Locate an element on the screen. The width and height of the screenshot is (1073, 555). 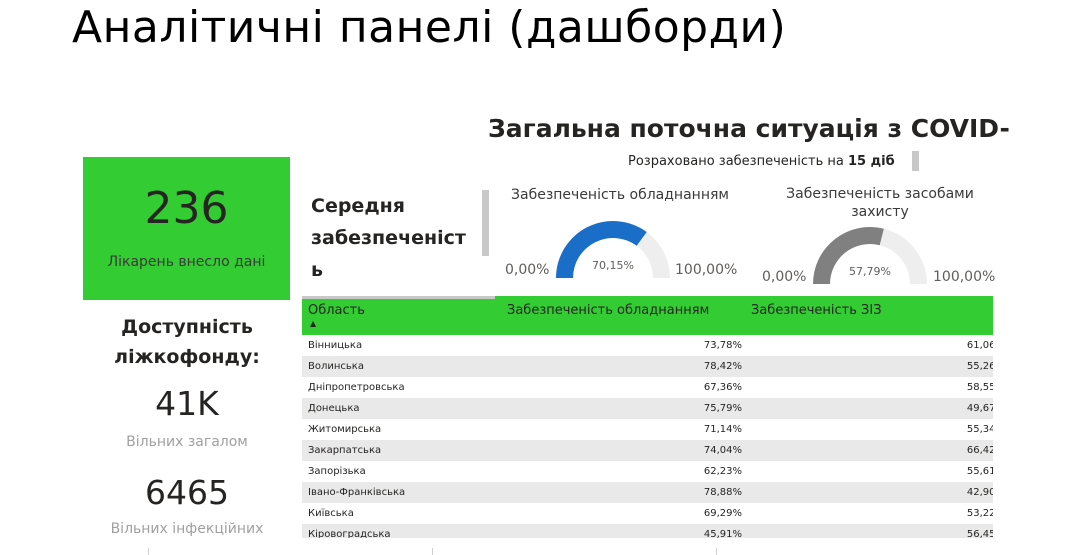
free-total-value: 41K is located at coordinates (187, 403).